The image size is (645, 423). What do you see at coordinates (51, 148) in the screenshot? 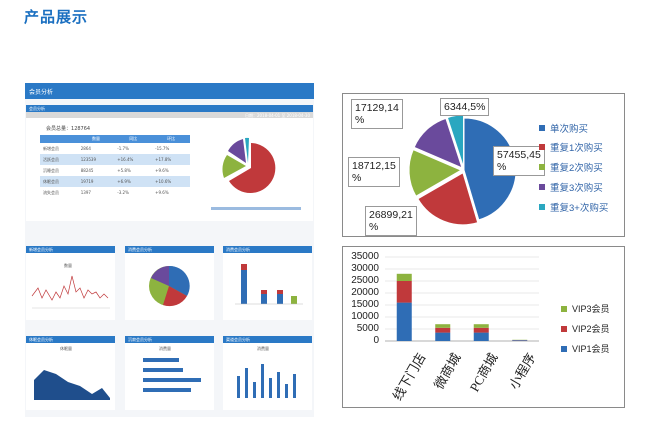
I see `table-cell: 新增会员` at bounding box center [51, 148].